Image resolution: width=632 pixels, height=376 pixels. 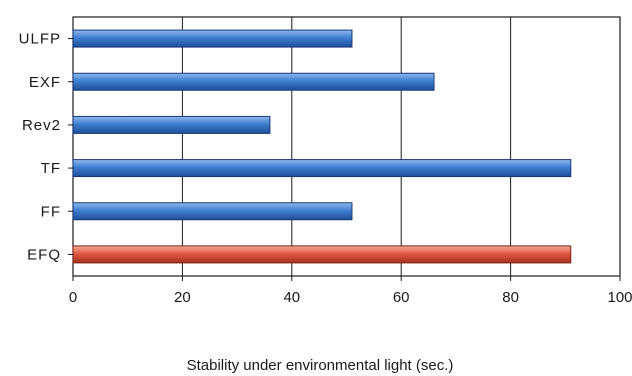 What do you see at coordinates (73, 297) in the screenshot?
I see `x-tick-label: 0` at bounding box center [73, 297].